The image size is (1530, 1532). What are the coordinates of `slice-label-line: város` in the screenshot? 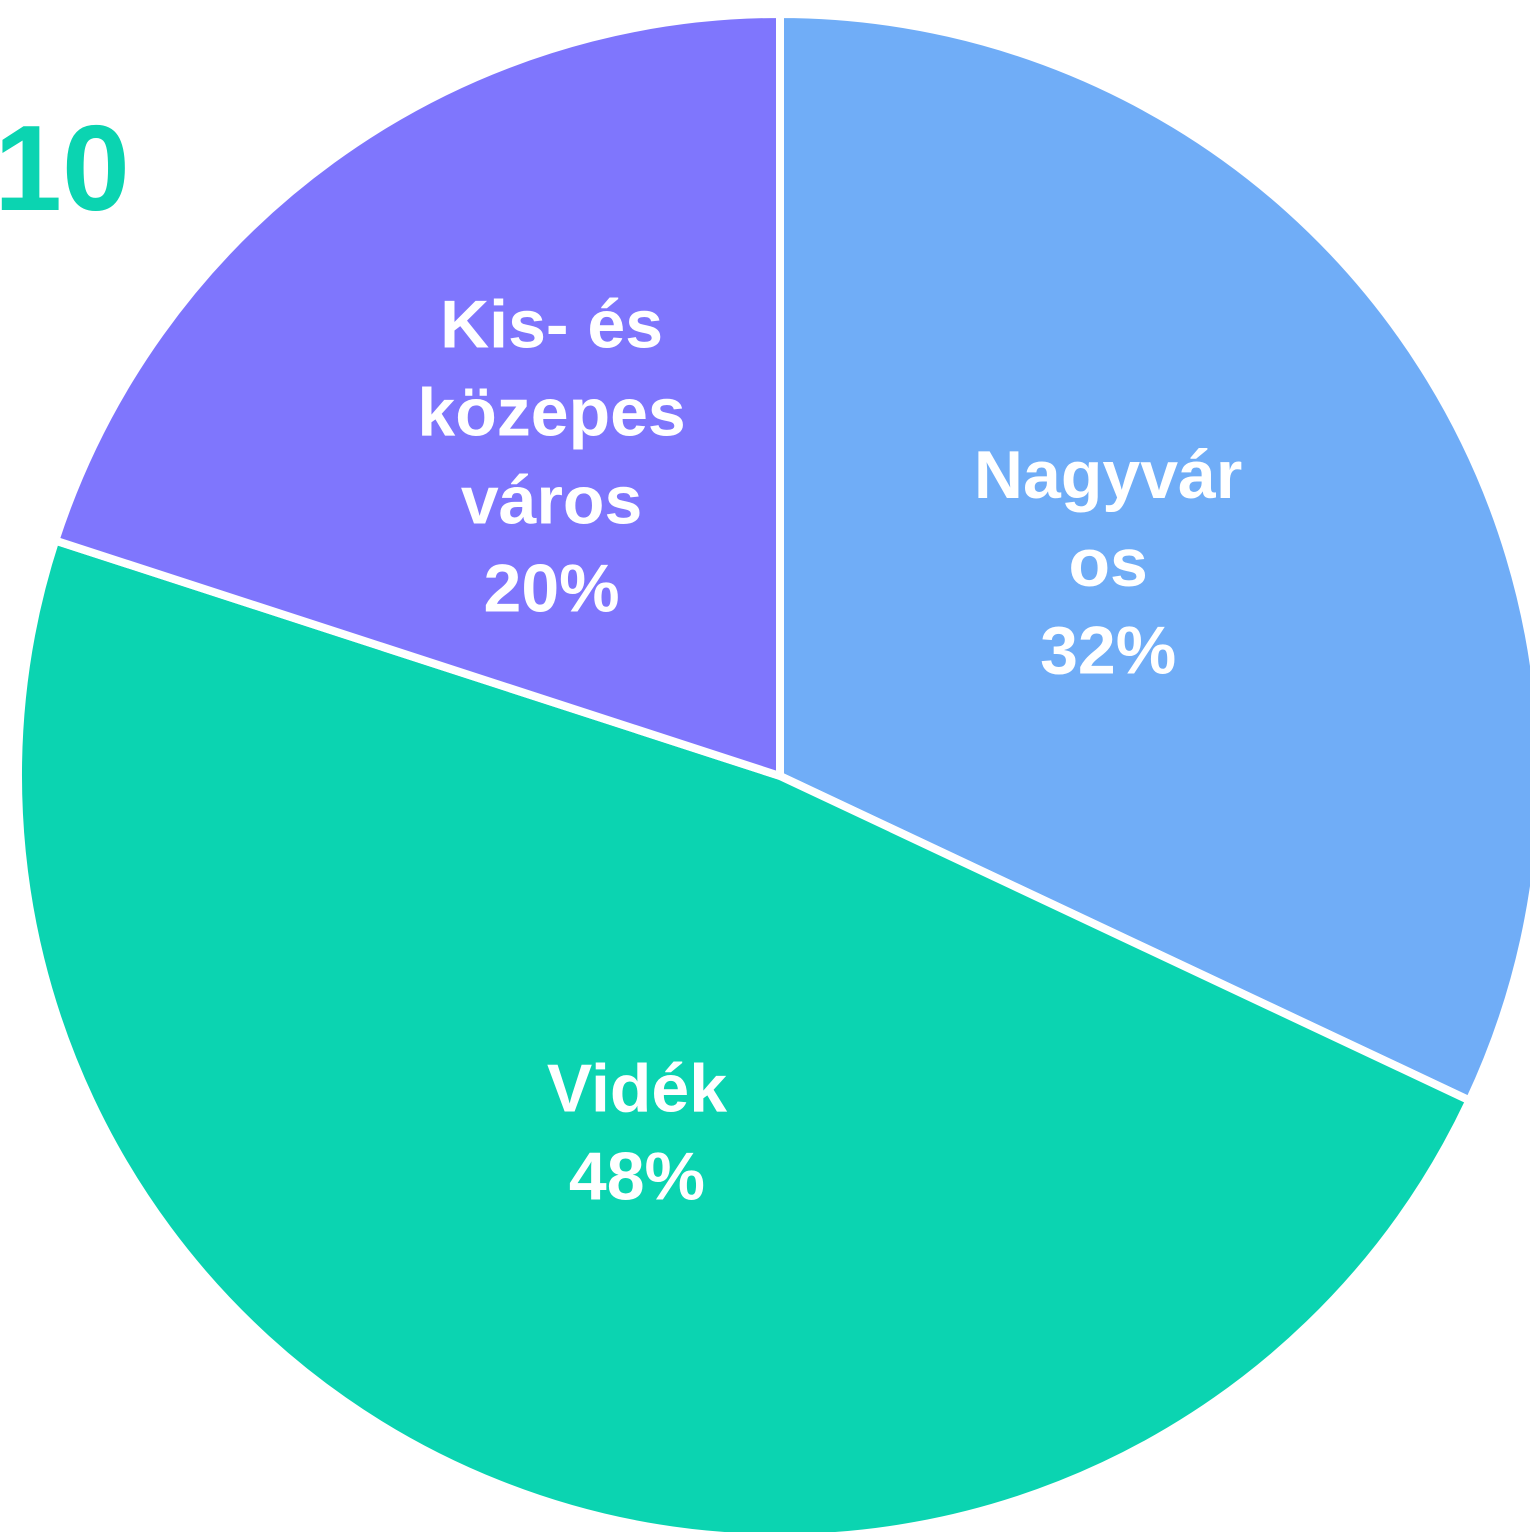 It's located at (551, 501).